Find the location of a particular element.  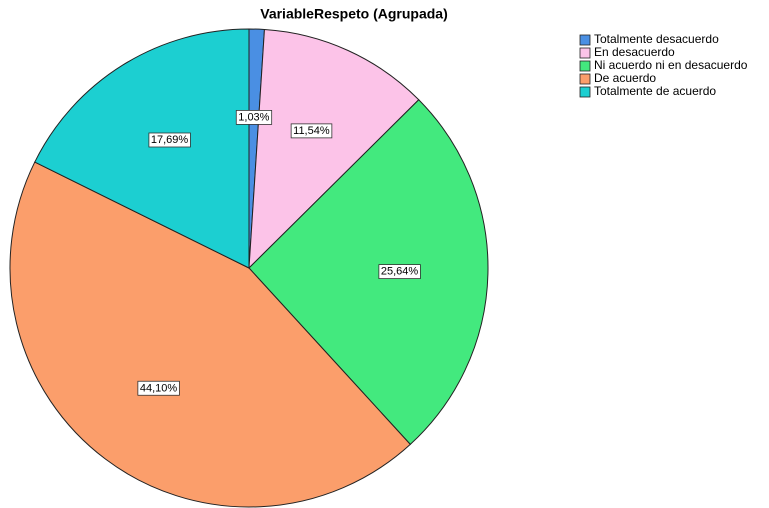

value-label: 25,64% is located at coordinates (400, 272).